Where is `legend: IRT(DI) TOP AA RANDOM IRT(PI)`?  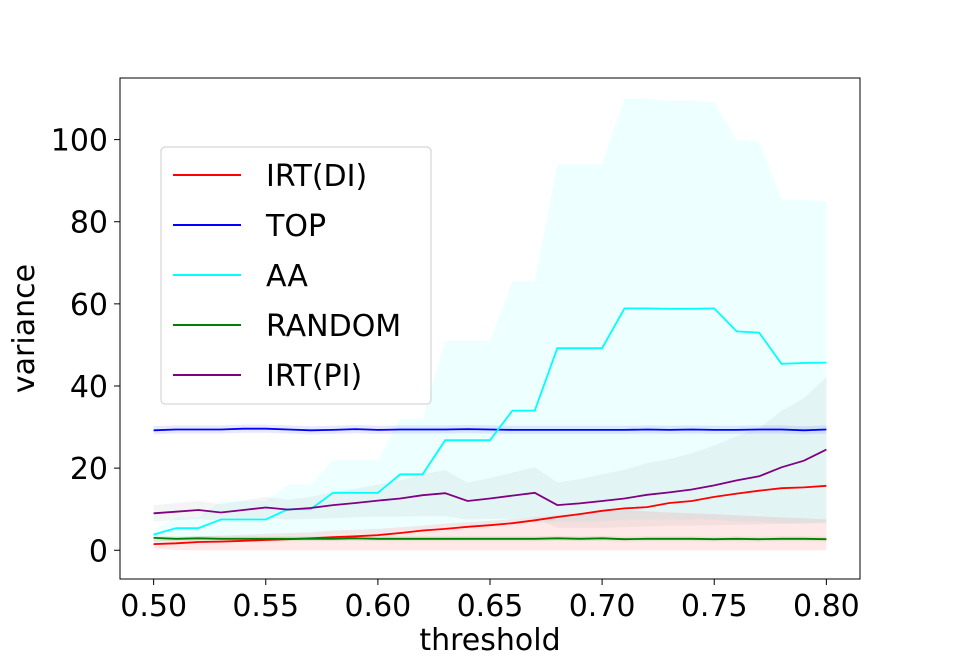
legend: IRT(DI) TOP AA RANDOM IRT(PI) is located at coordinates (296, 275).